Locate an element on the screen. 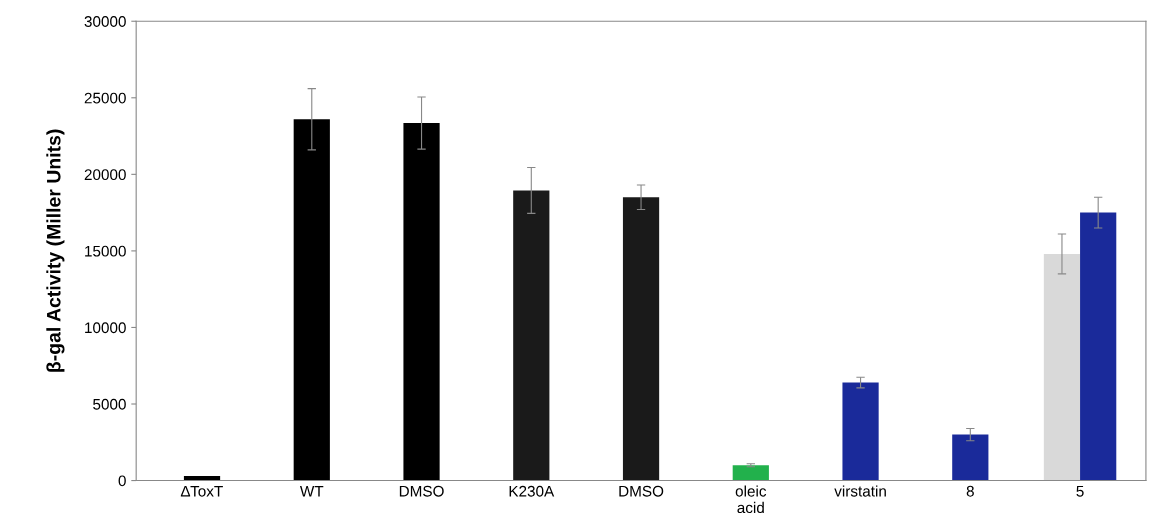 The width and height of the screenshot is (1154, 531). y-tick-label: 5000 is located at coordinates (109, 404).